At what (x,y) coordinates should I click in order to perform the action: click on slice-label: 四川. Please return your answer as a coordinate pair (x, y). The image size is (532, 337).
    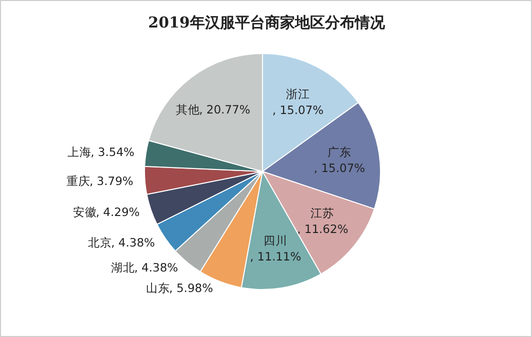
    Looking at the image, I should click on (276, 240).